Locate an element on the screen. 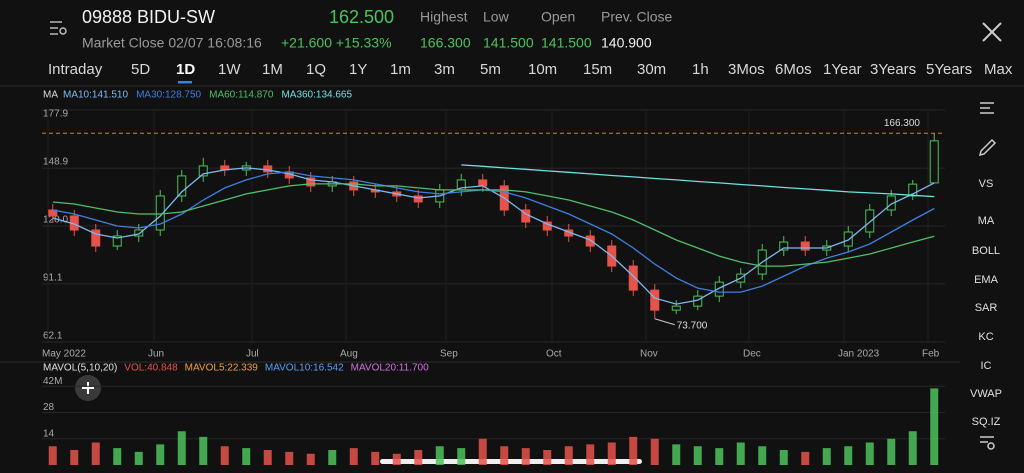 The height and width of the screenshot is (473, 1024). stat-value: 140.900 is located at coordinates (626, 43).